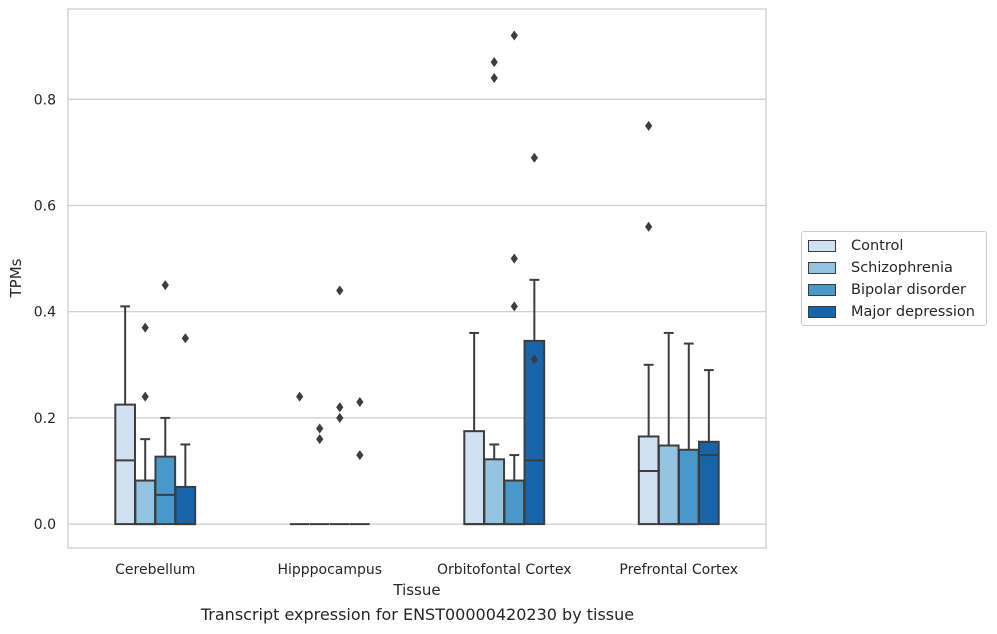  I want to click on x-tick-label: Prefrontal Cortex, so click(678, 570).